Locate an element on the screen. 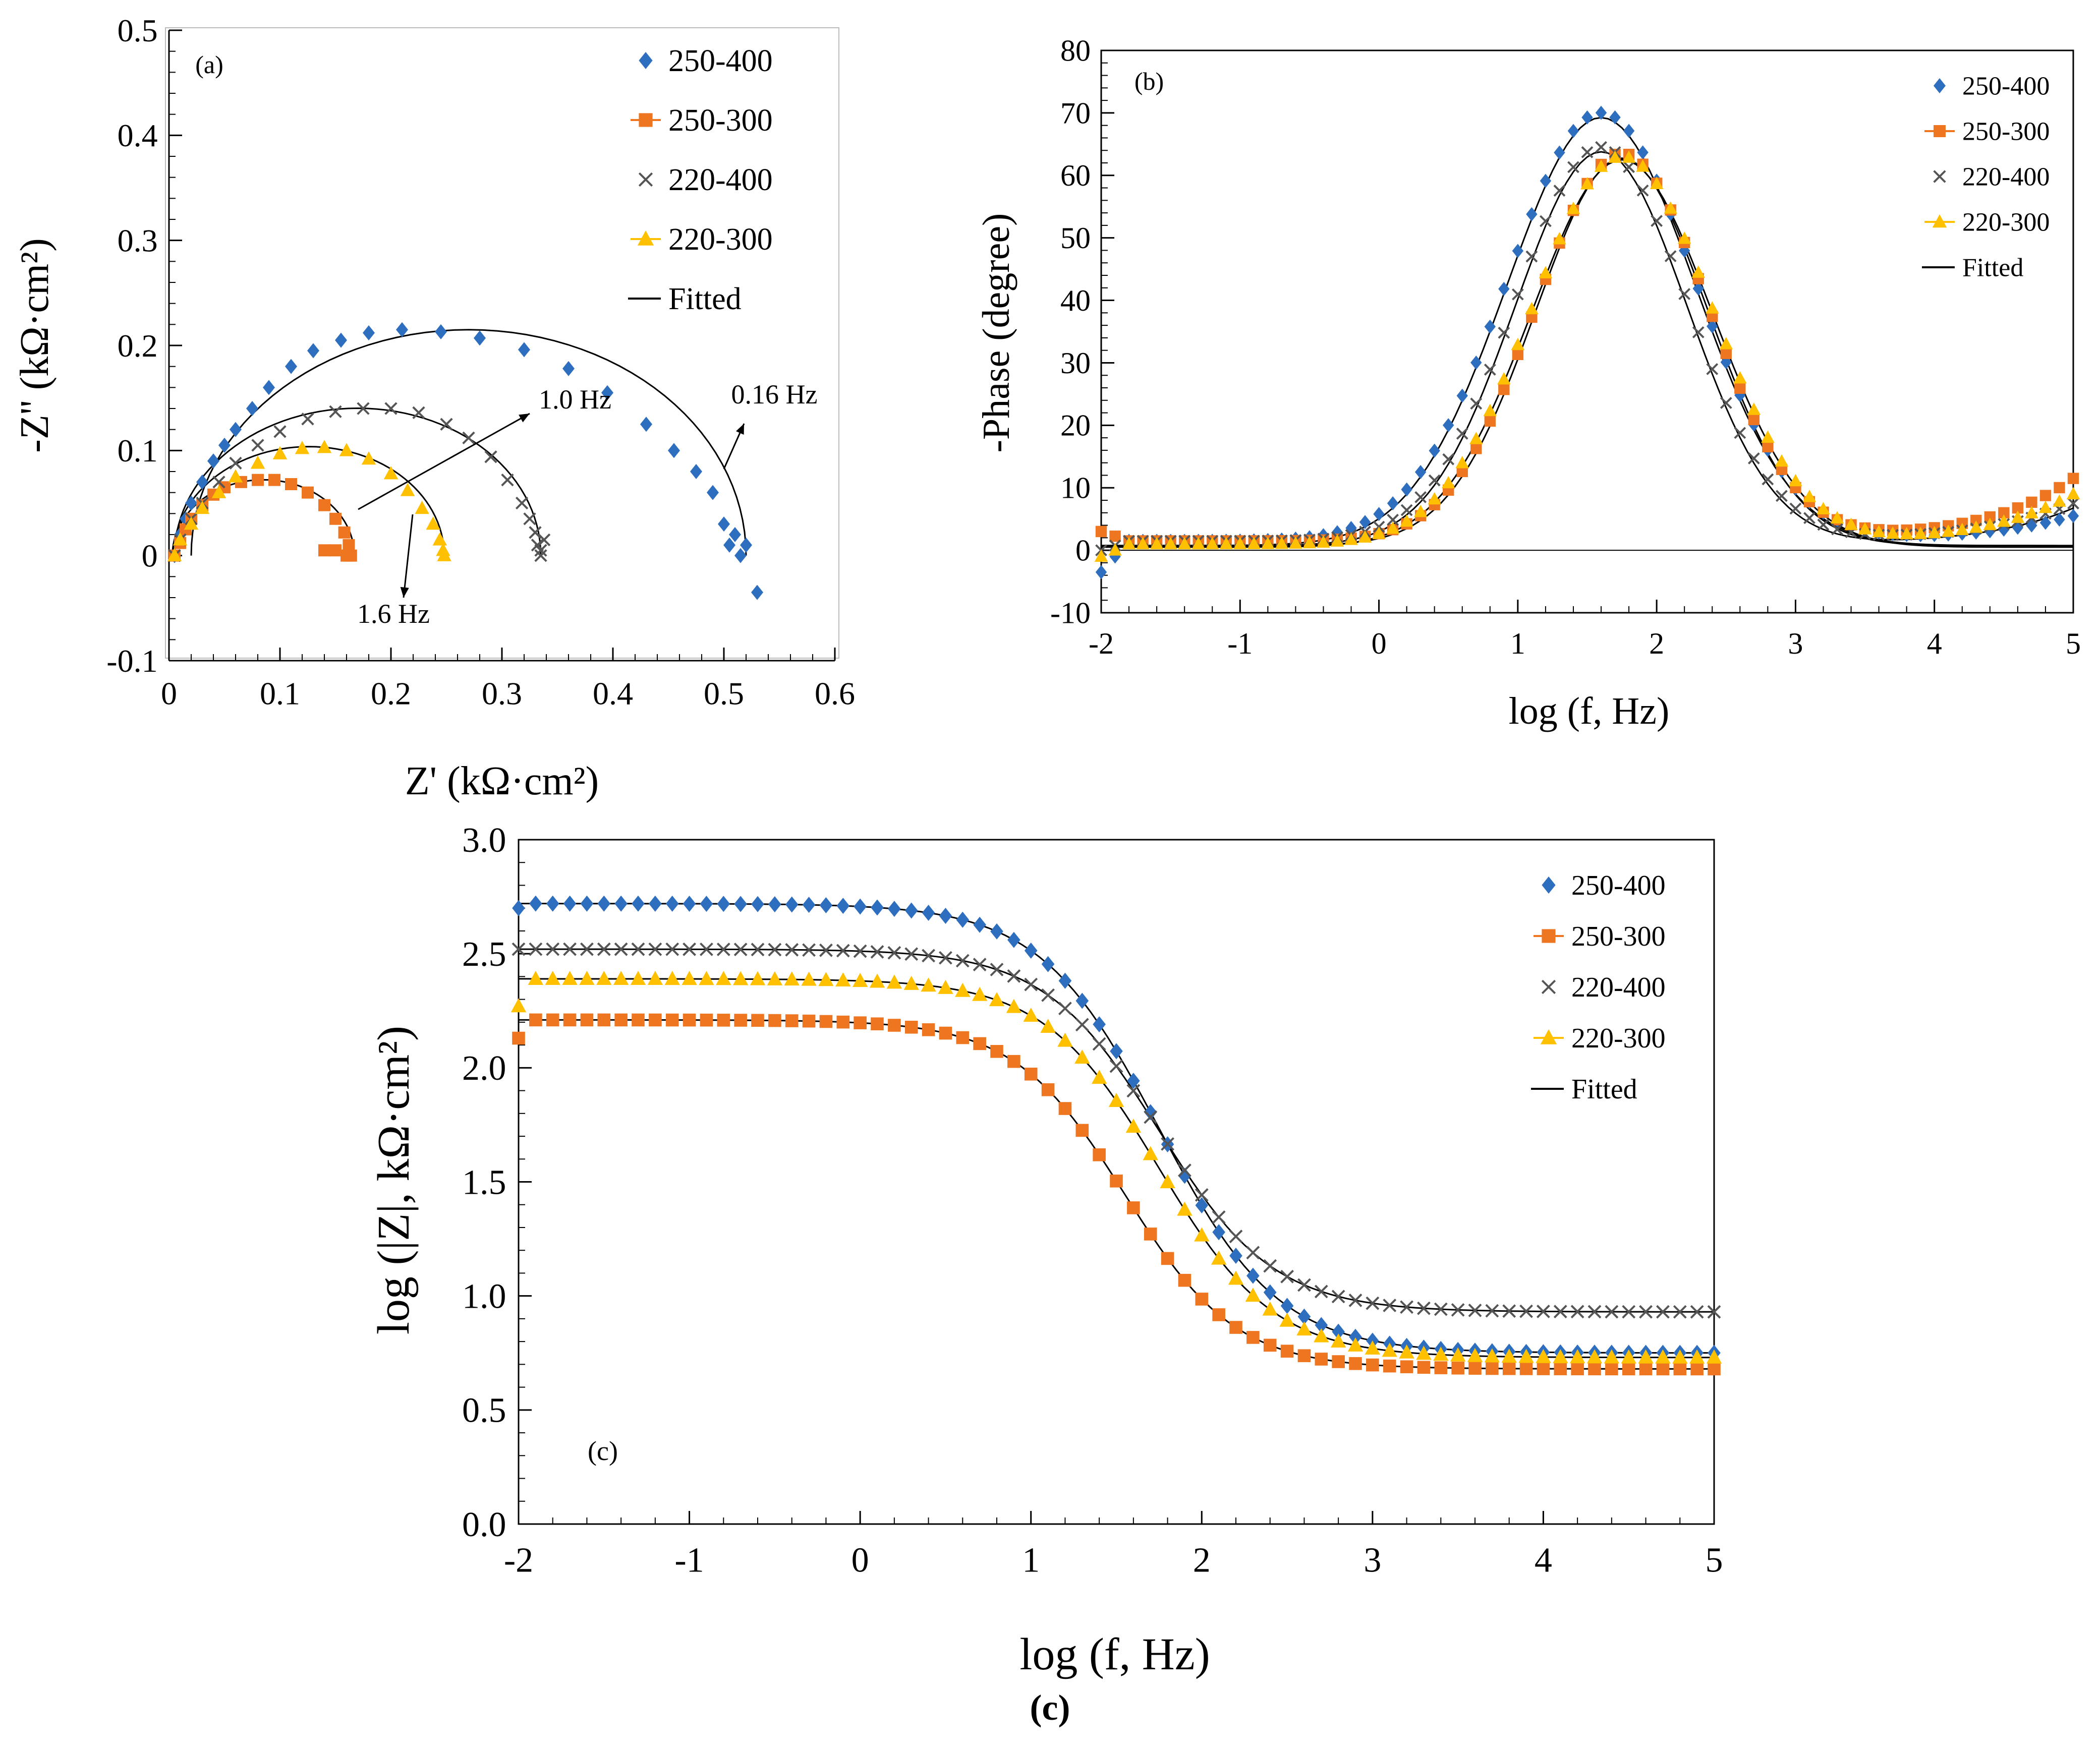 Image resolution: width=2100 pixels, height=1752 pixels. legend-label: 250-300 is located at coordinates (720, 120).